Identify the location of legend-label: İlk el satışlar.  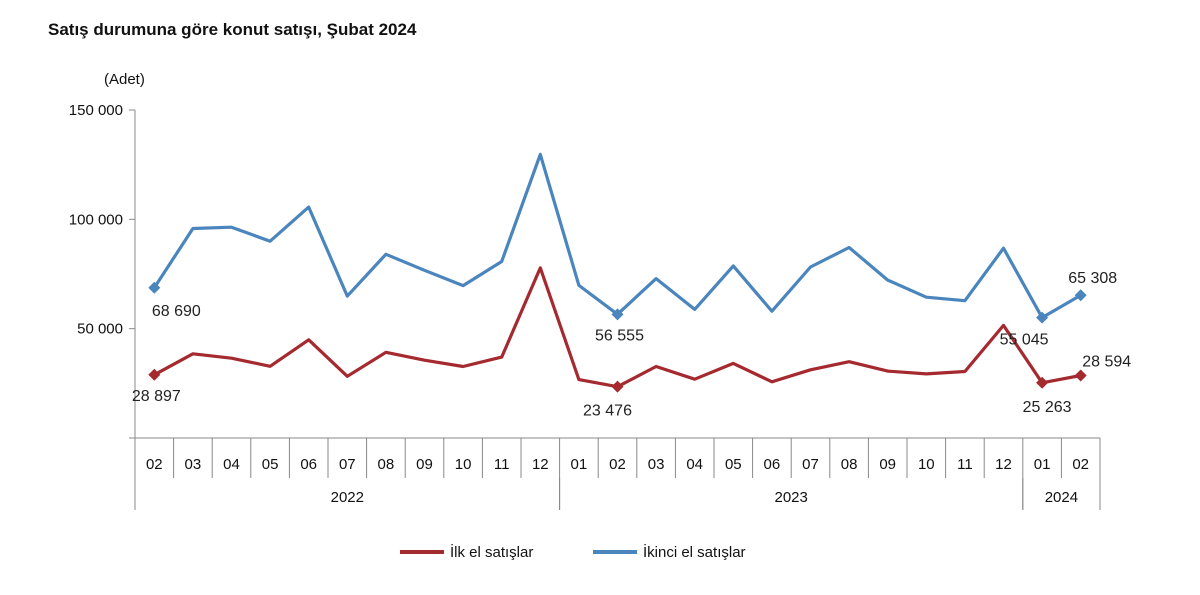
(491, 552).